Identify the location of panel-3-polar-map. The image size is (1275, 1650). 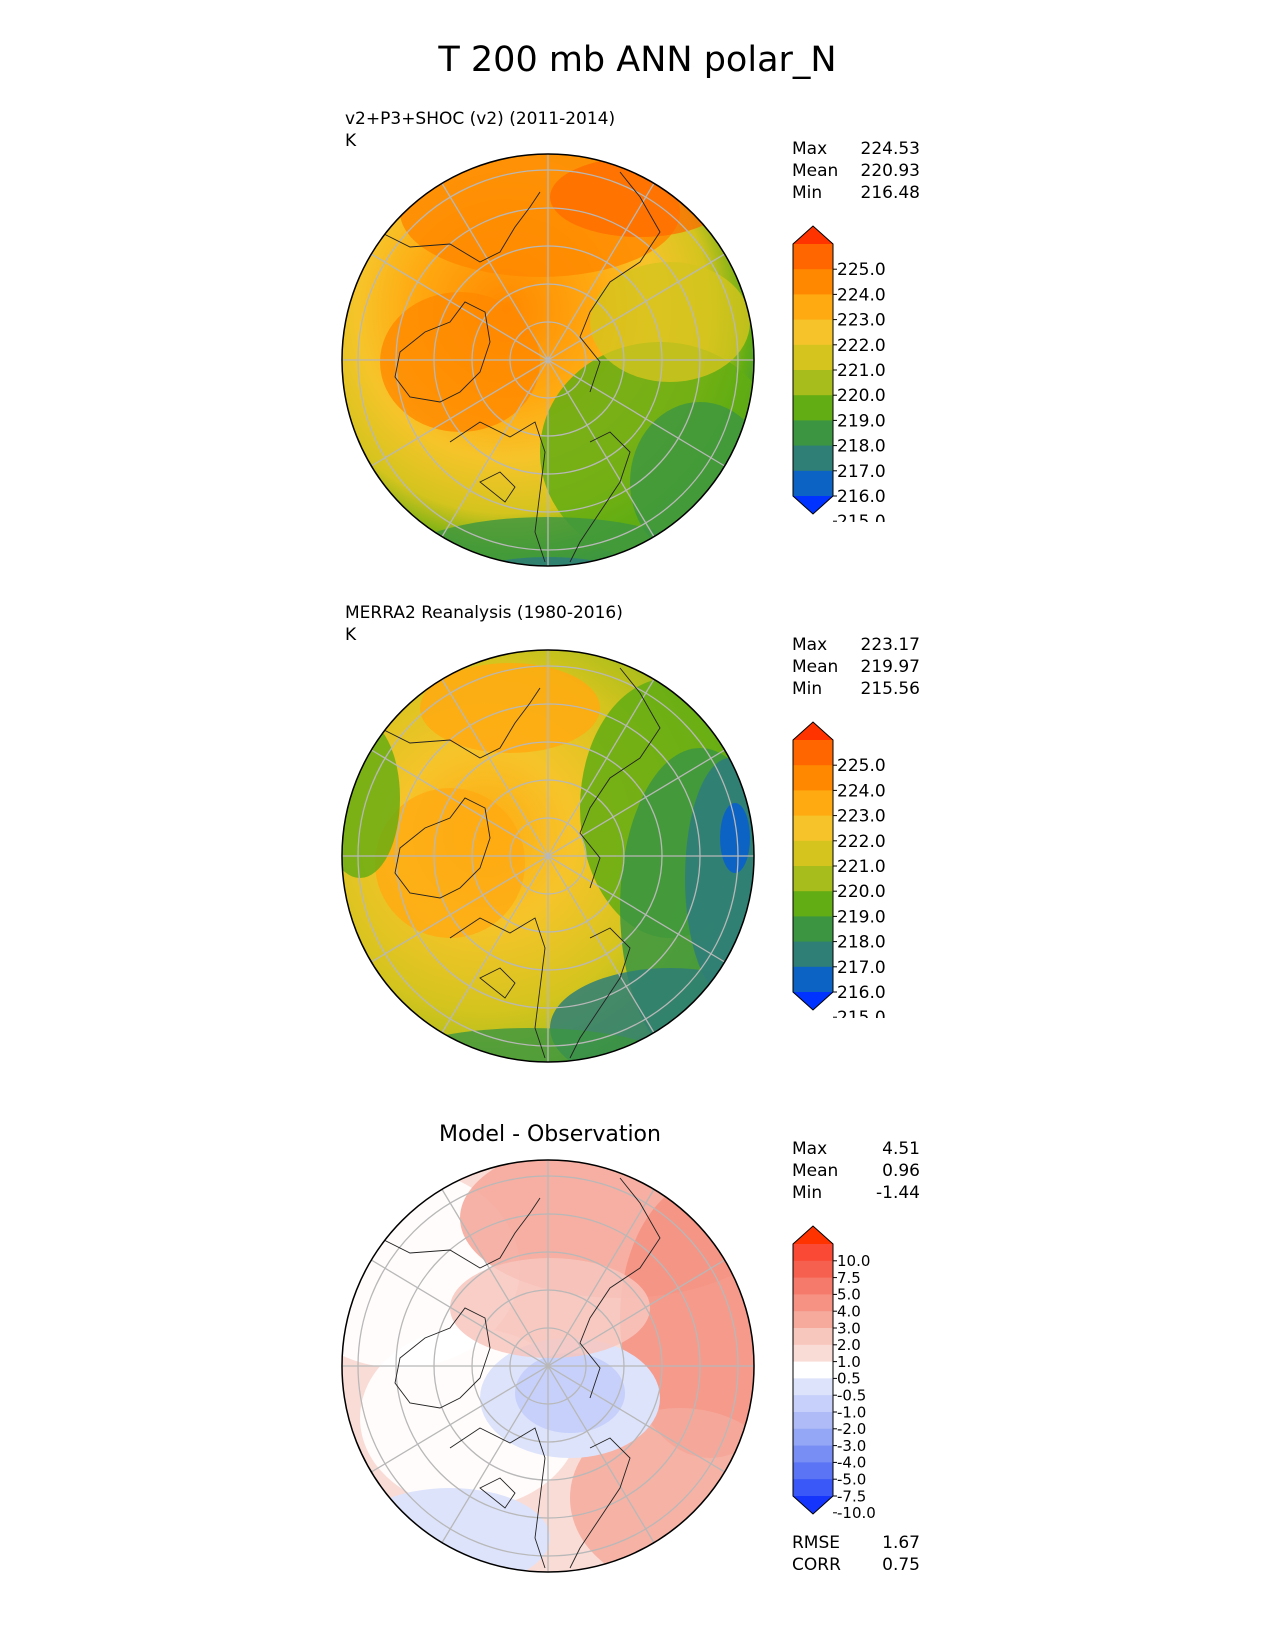
(548, 1366).